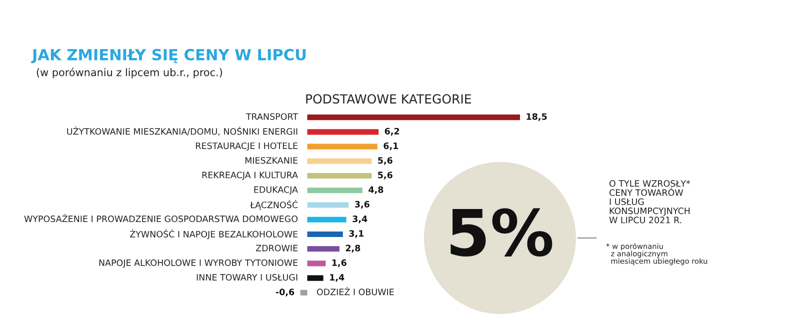 The width and height of the screenshot is (805, 331). Describe the element at coordinates (362, 204) in the screenshot. I see `data-label: 3,6` at that location.